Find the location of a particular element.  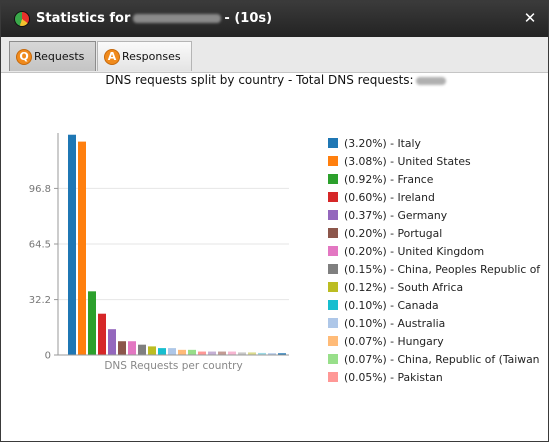

x-axis-title: DNS Requests per country is located at coordinates (173, 366).